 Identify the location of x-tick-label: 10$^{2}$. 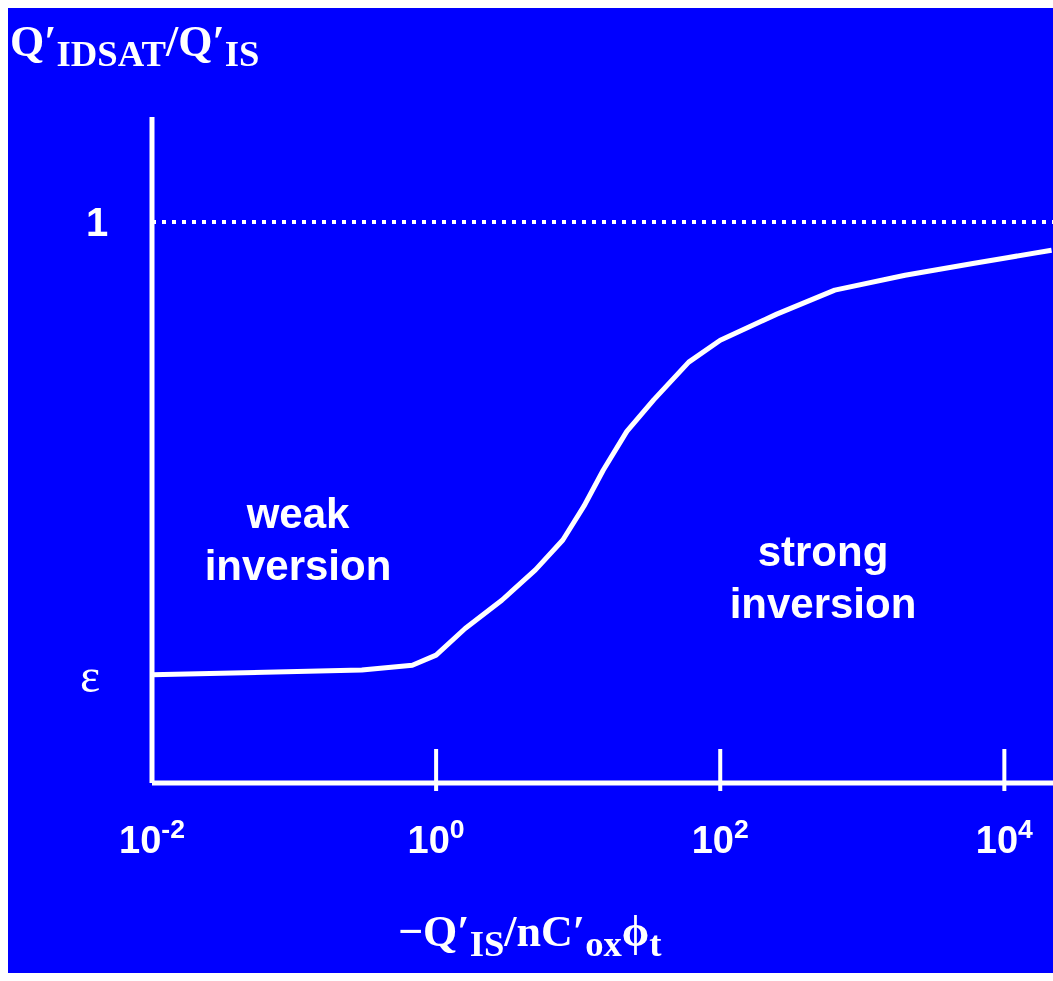
(720, 837).